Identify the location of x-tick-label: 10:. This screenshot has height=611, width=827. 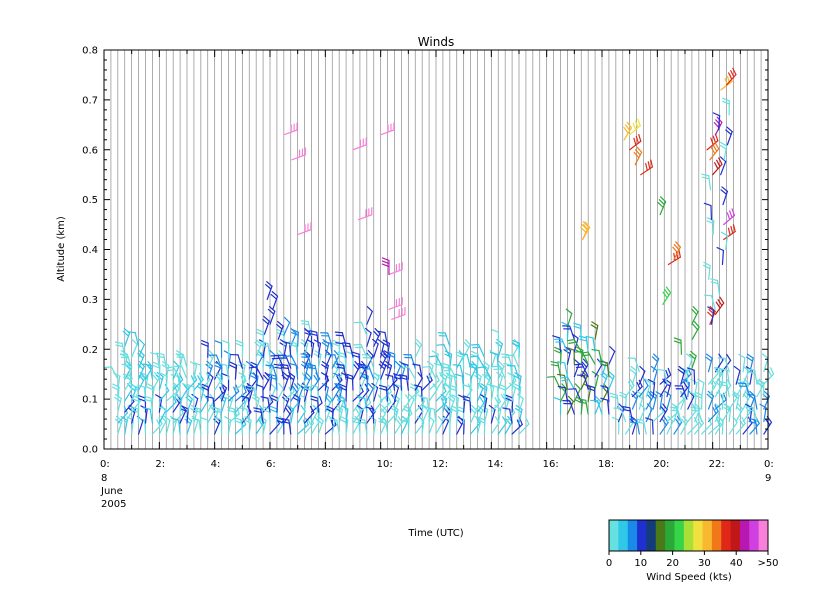
(385, 464).